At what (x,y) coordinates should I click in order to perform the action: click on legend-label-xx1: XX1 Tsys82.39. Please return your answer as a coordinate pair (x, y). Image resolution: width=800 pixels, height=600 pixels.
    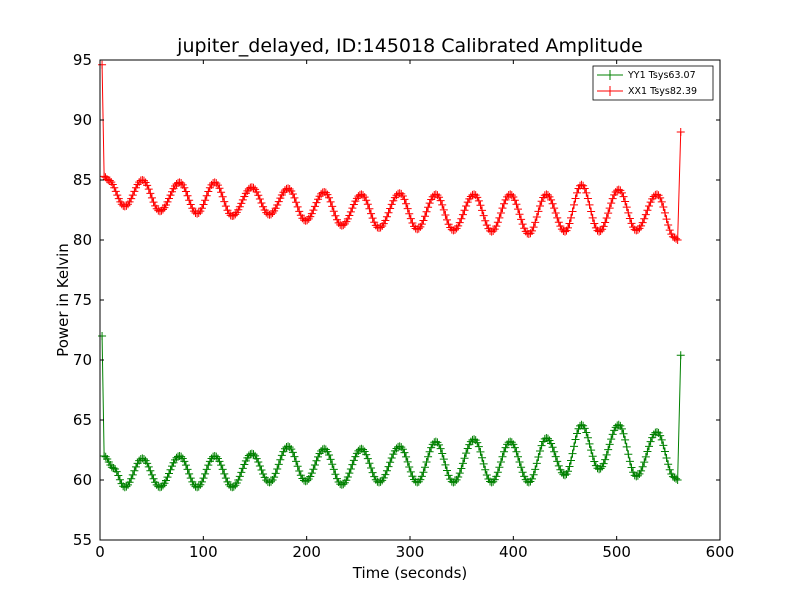
    Looking at the image, I should click on (662, 91).